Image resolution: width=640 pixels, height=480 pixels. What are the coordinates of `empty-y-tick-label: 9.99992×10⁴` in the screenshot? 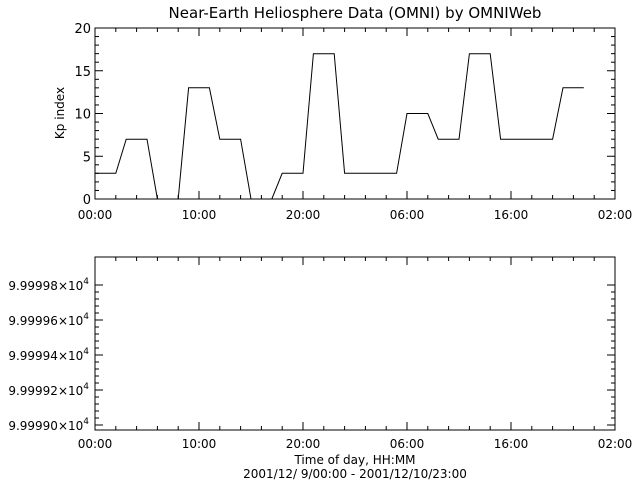 It's located at (48, 390).